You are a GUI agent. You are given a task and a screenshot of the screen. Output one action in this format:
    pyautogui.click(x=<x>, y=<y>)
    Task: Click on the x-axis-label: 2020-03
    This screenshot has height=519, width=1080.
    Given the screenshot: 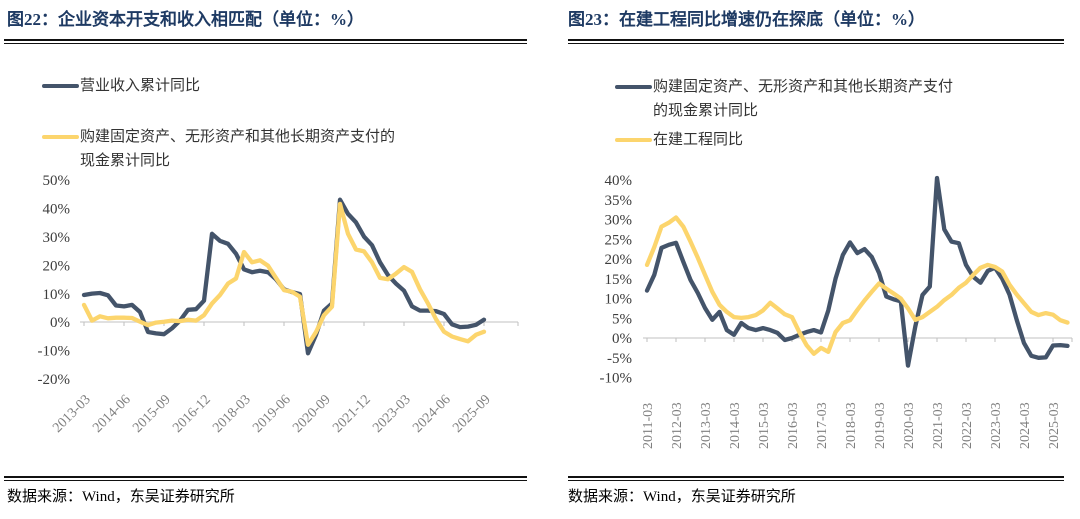 What is the action you would take?
    pyautogui.click(x=909, y=425)
    